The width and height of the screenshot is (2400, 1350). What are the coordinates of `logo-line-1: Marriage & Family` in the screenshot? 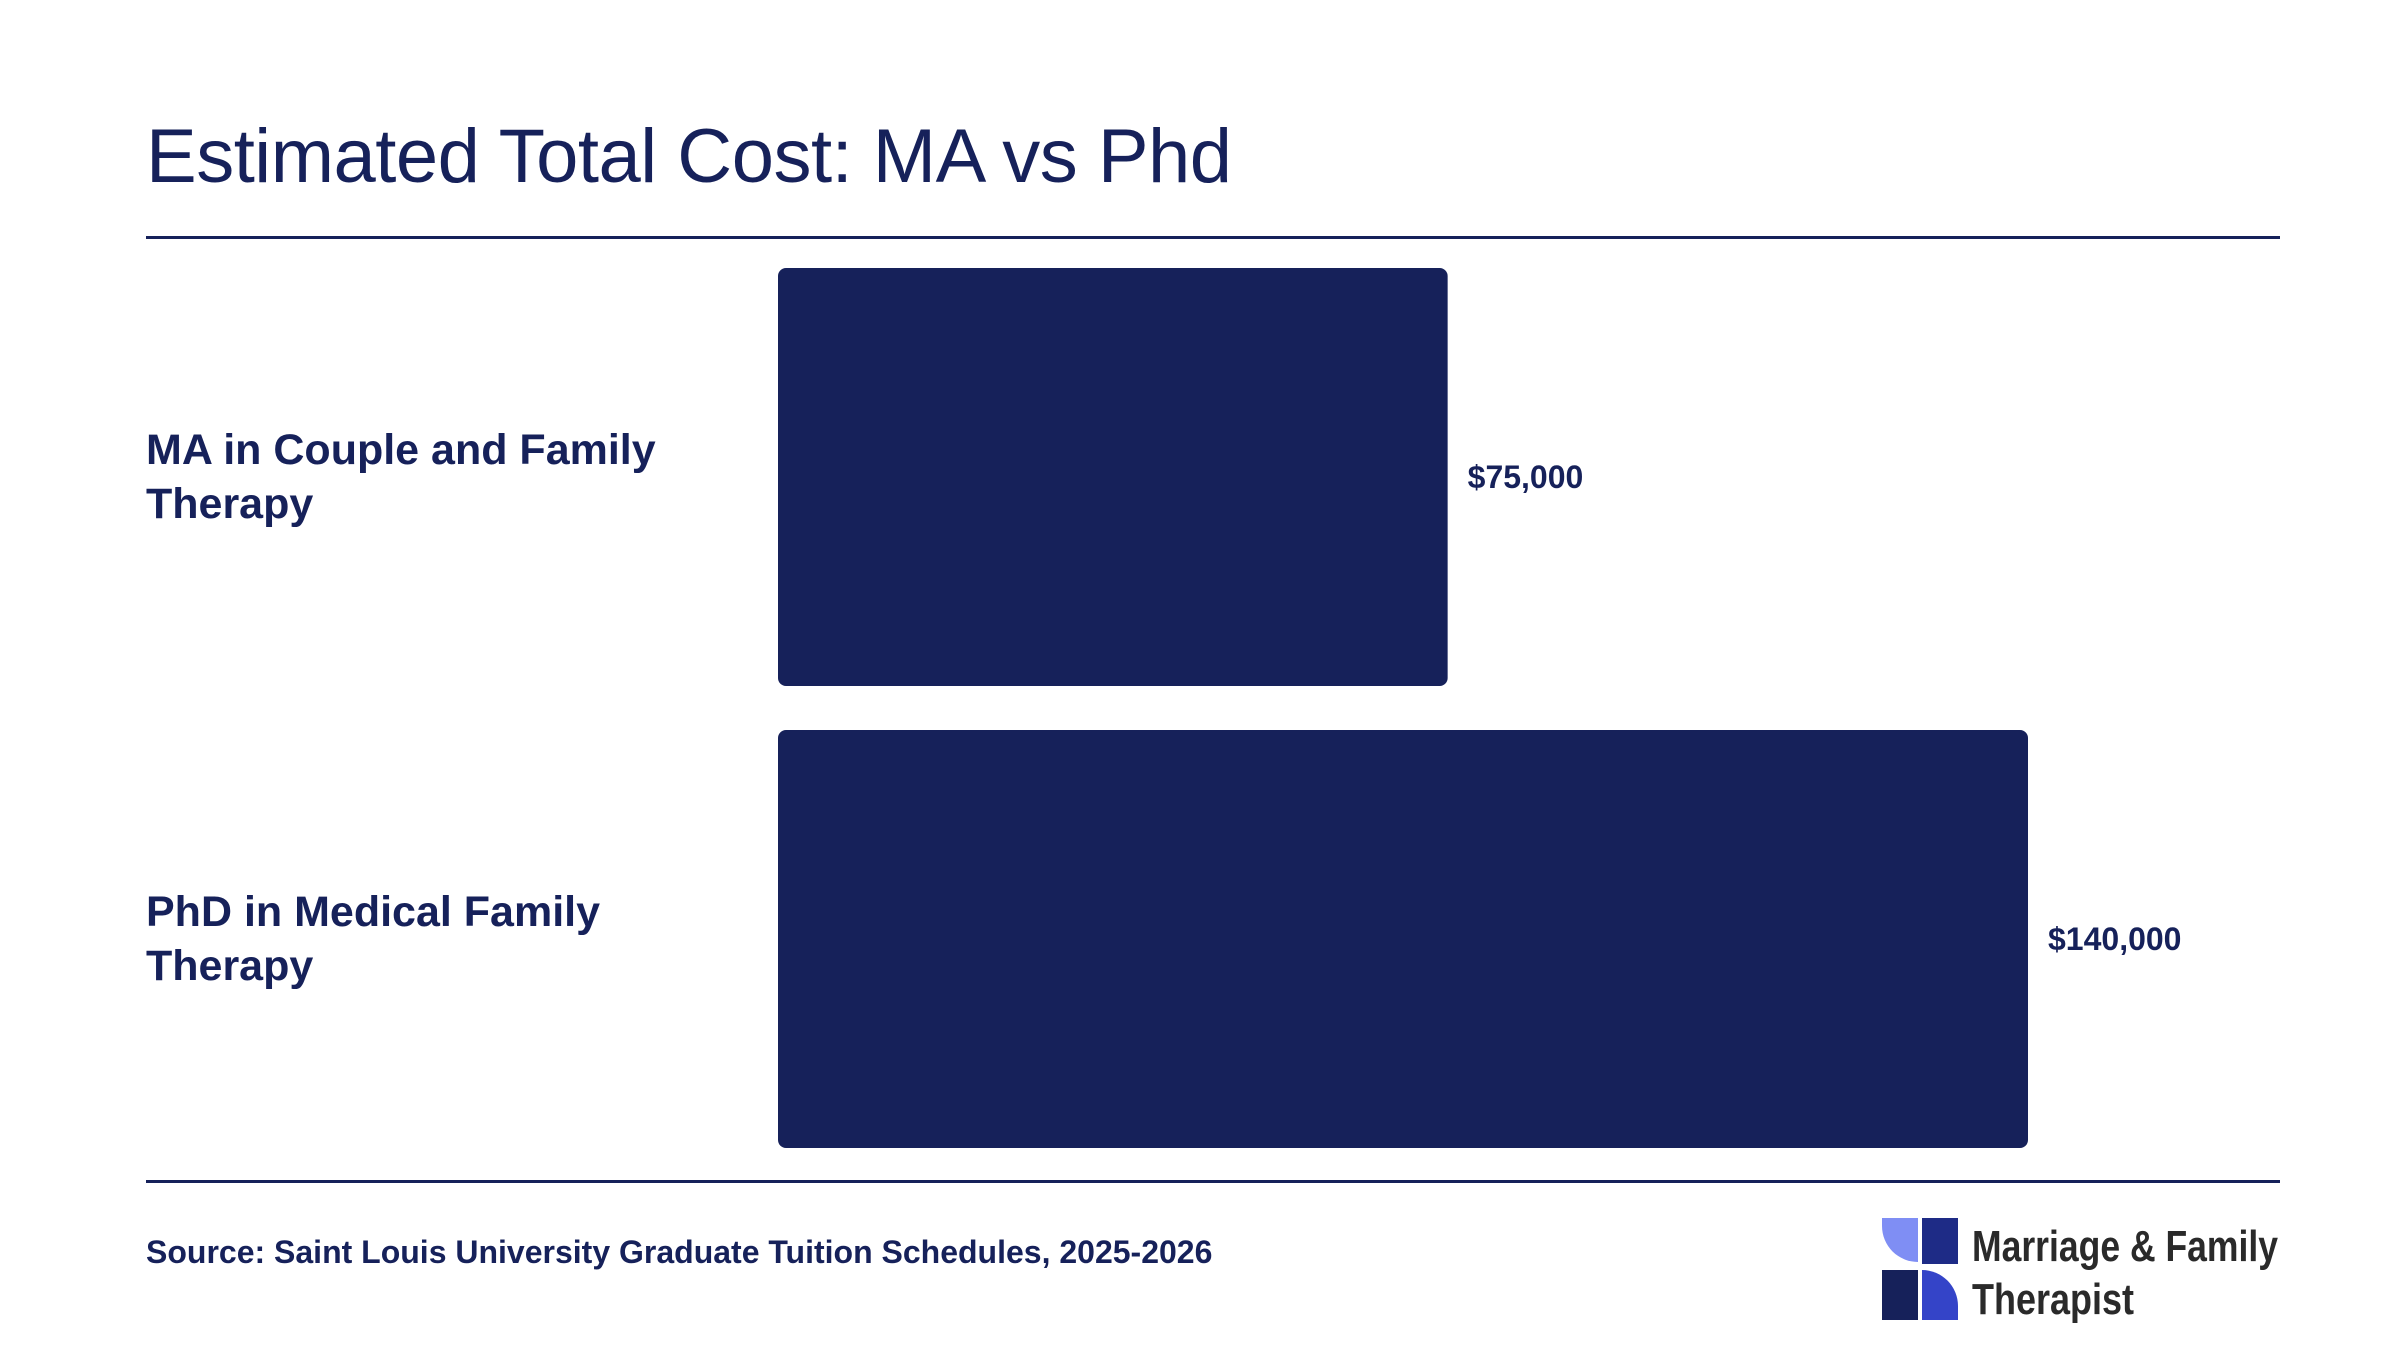 It's located at (2125, 1246).